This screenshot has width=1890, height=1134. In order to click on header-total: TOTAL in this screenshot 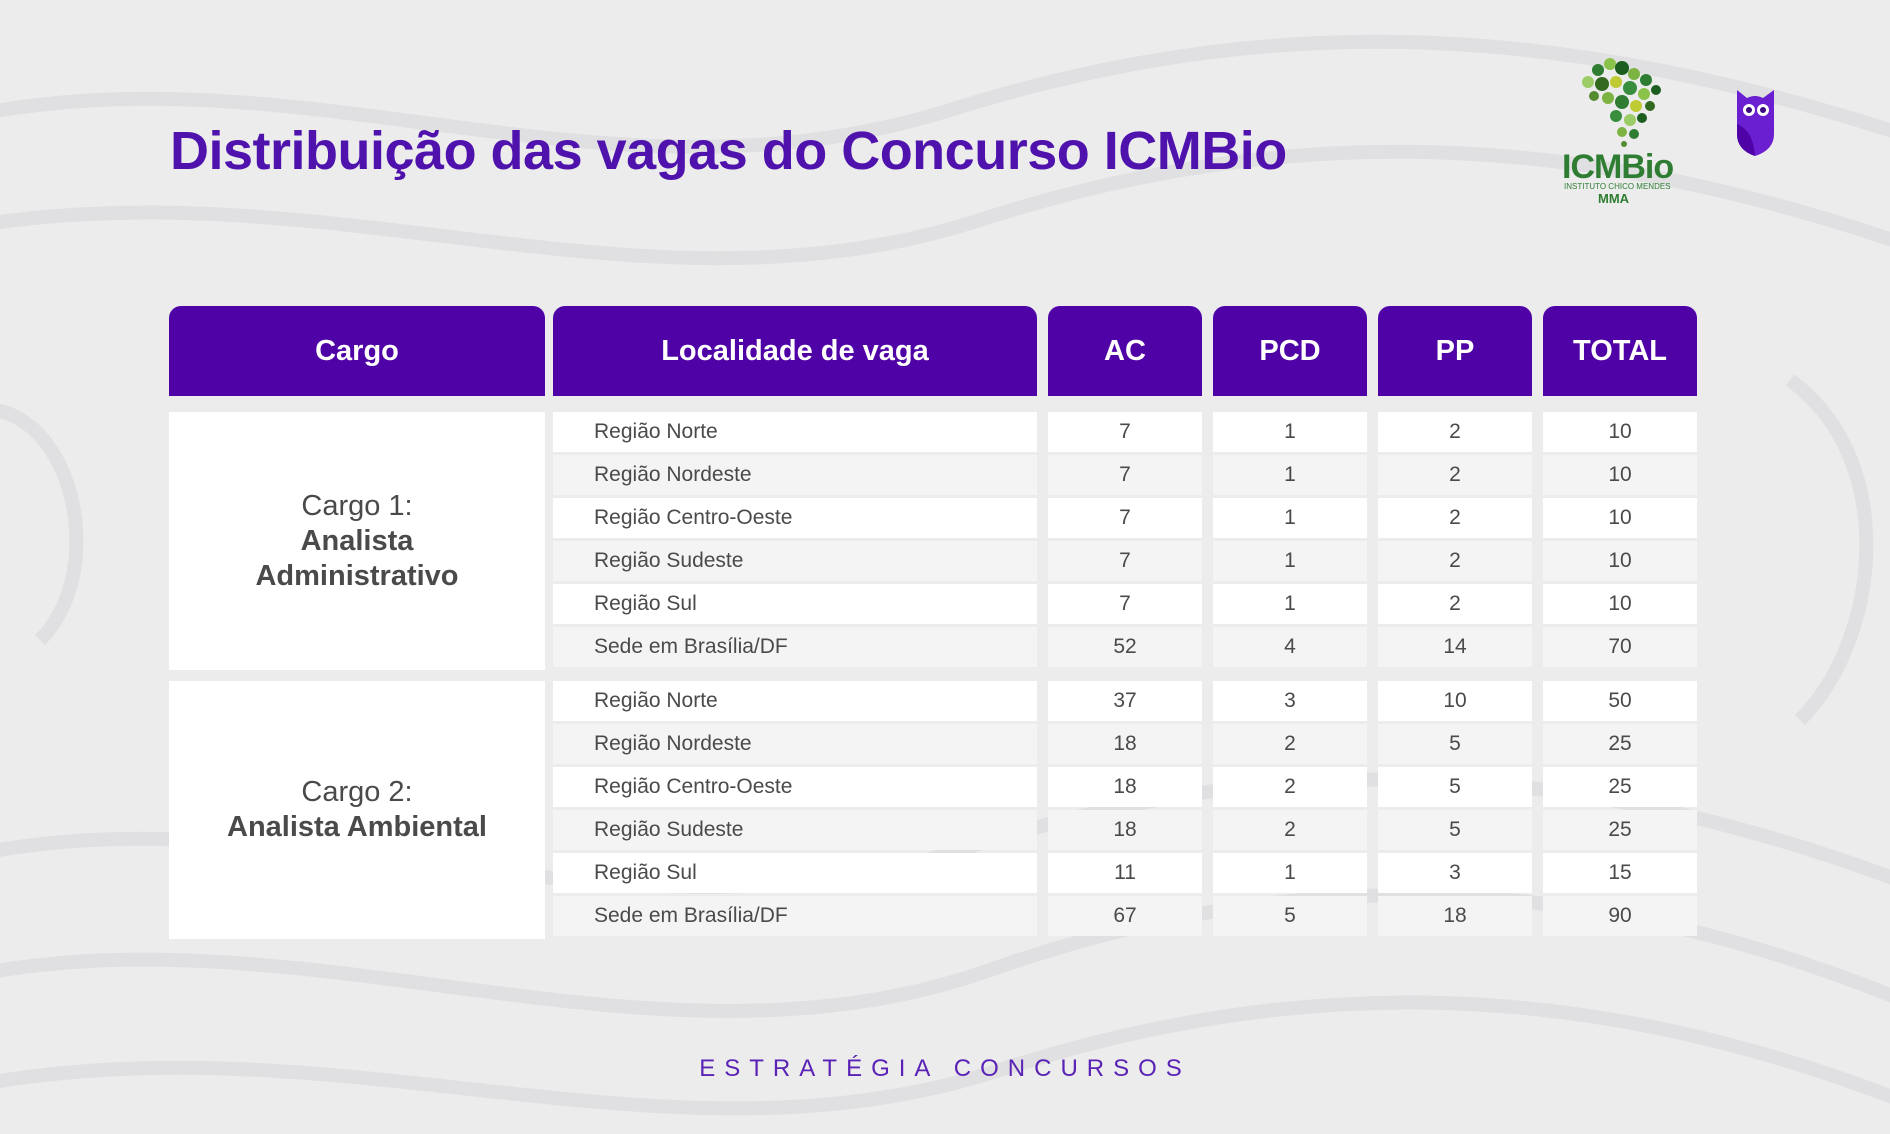, I will do `click(1620, 351)`.